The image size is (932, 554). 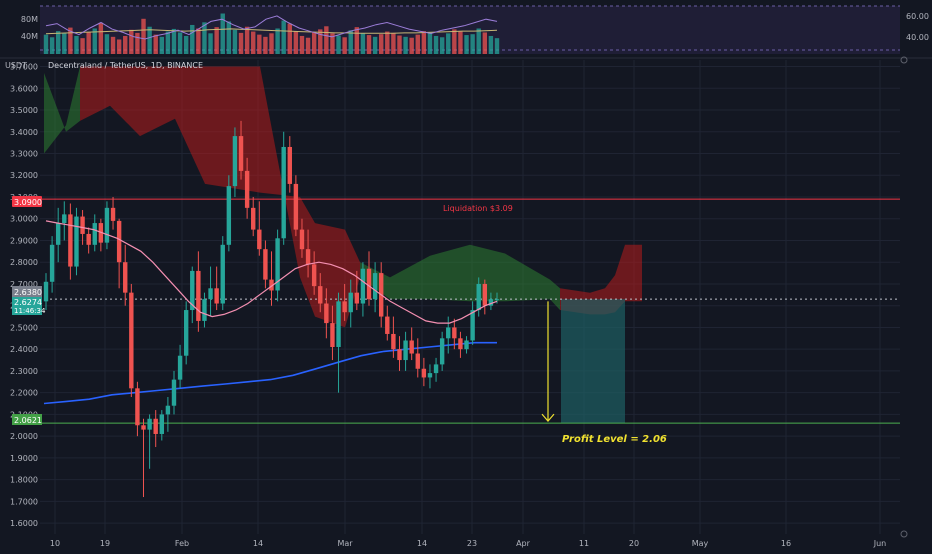 I want to click on profit-annotation: Profit Level = 2.06, so click(x=614, y=439).